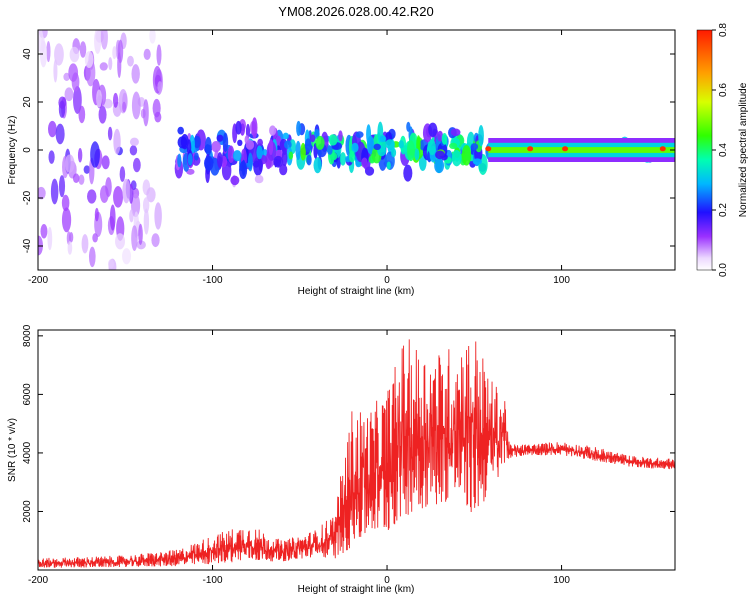 This screenshot has height=600, width=750. Describe the element at coordinates (27, 245) in the screenshot. I see `spectrogram-ytick-label: -40` at that location.